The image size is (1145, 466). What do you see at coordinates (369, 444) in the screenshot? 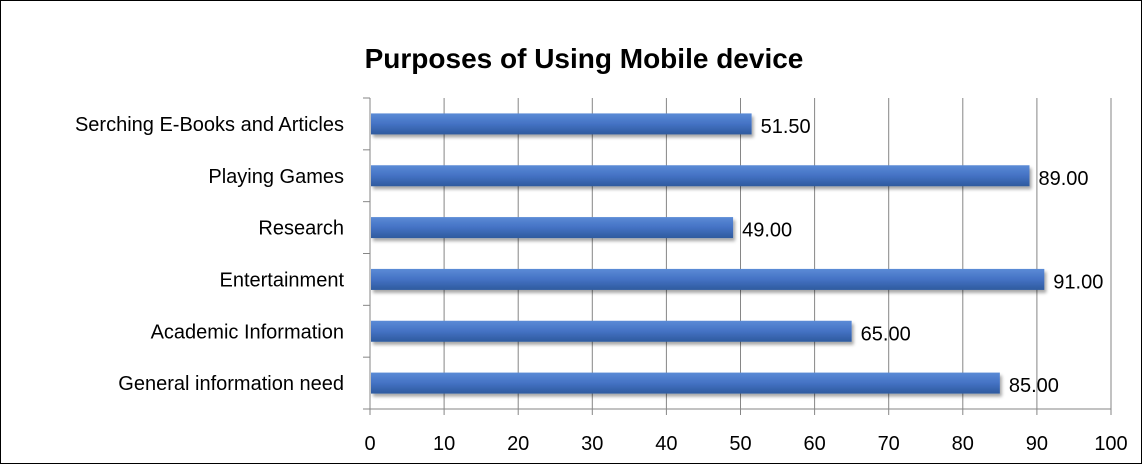
I see `x-tick-label: 0` at bounding box center [369, 444].